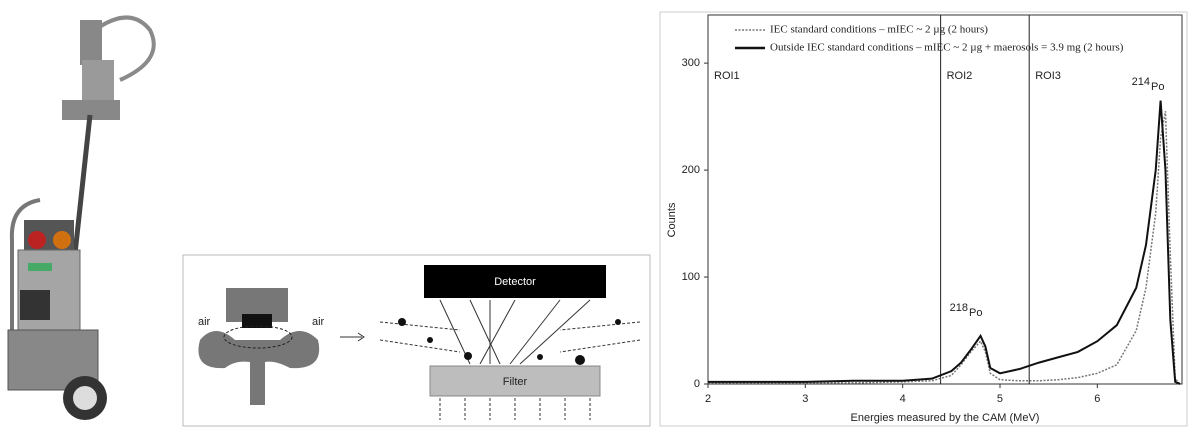 This screenshot has height=427, width=1188. I want to click on y-tick-label: 200, so click(691, 170).